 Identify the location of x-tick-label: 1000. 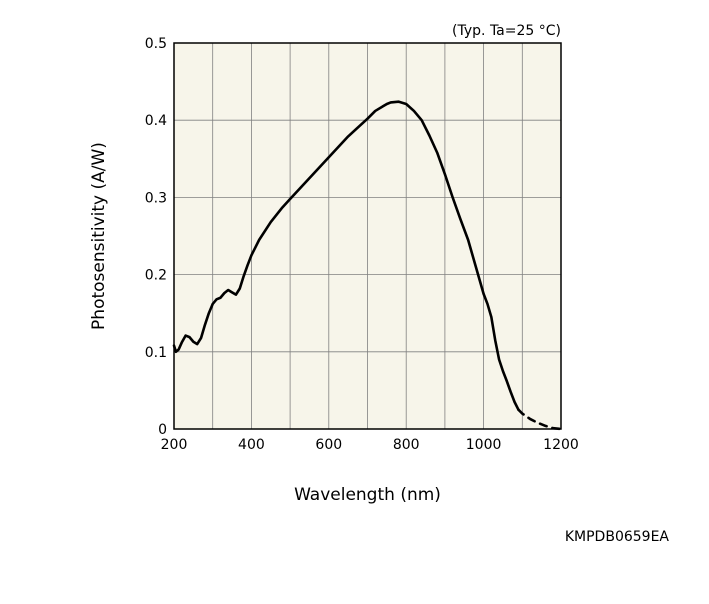
(484, 445).